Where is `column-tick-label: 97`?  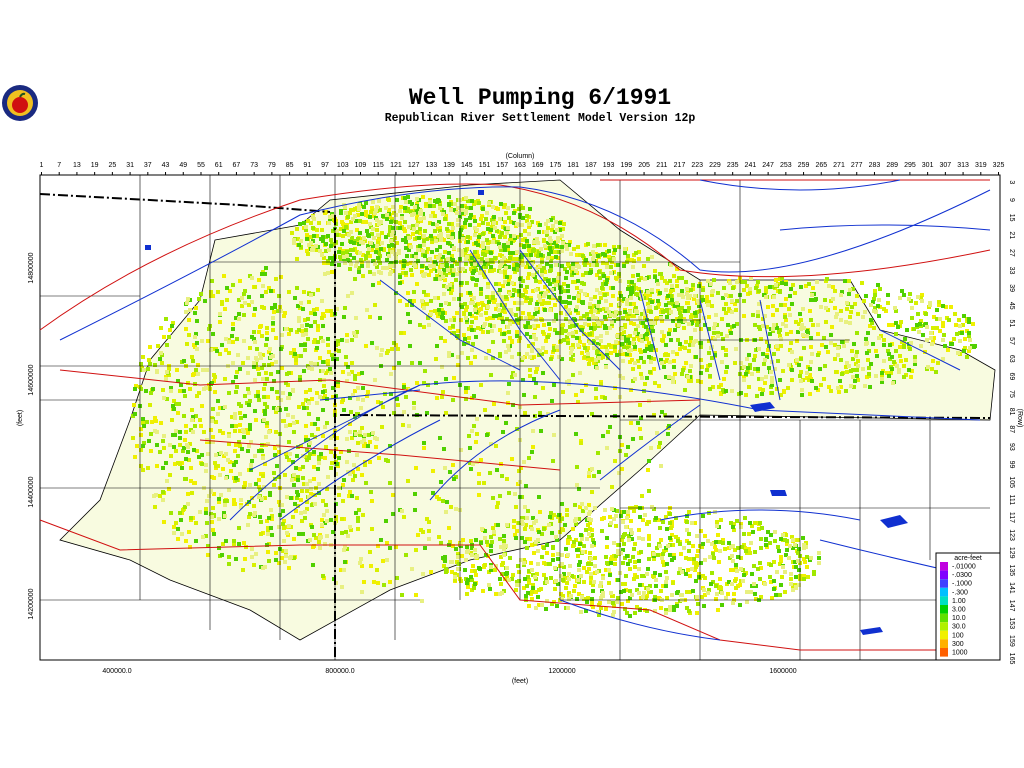
column-tick-label: 97 is located at coordinates (325, 165).